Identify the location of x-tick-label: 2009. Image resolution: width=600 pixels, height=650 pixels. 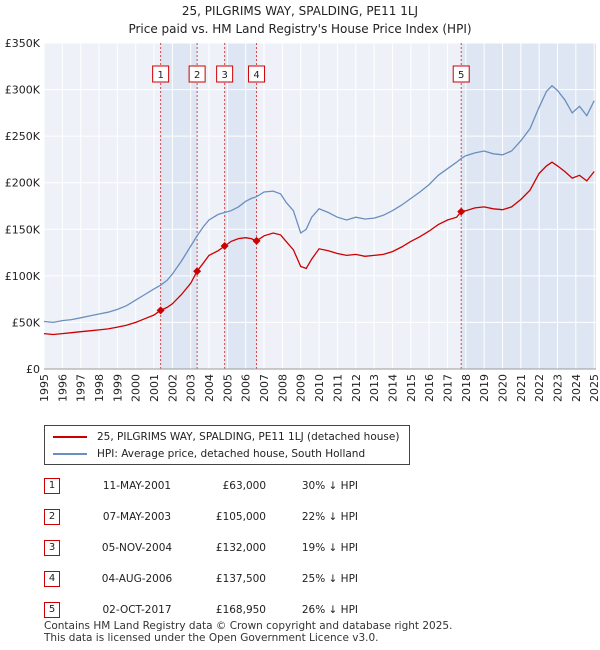
(301, 388).